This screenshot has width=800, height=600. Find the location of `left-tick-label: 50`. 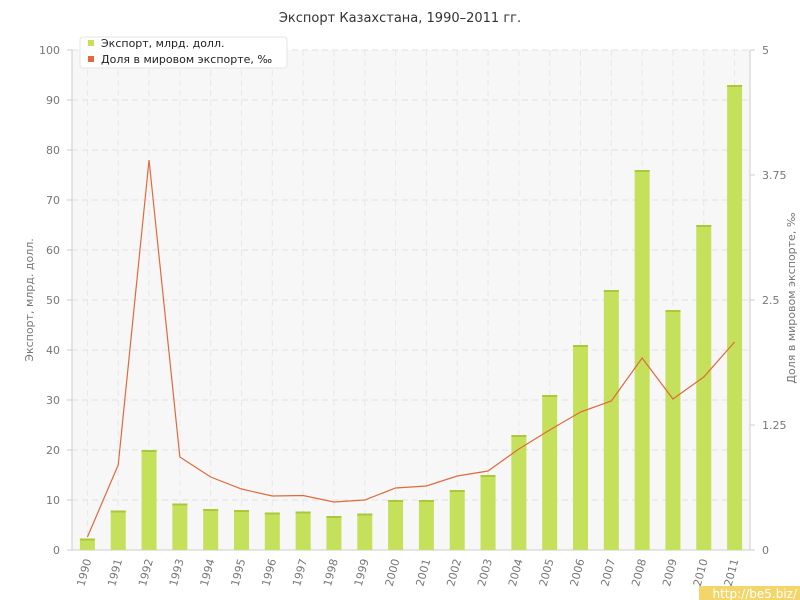

left-tick-label: 50 is located at coordinates (53, 300).